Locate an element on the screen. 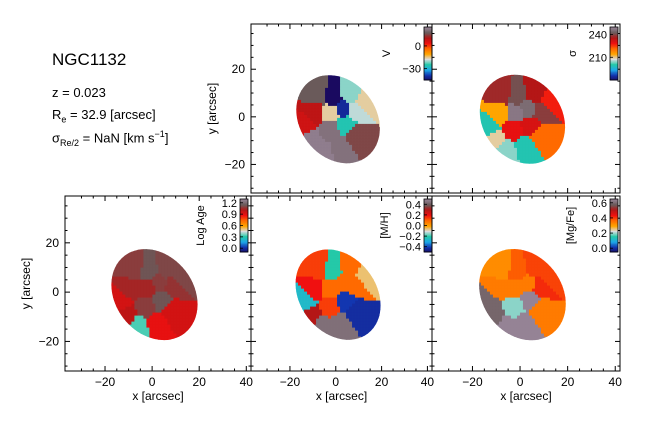 Image resolution: width=654 pixels, height=436 pixels. sigma-subscript: Re/2 is located at coordinates (70, 142).